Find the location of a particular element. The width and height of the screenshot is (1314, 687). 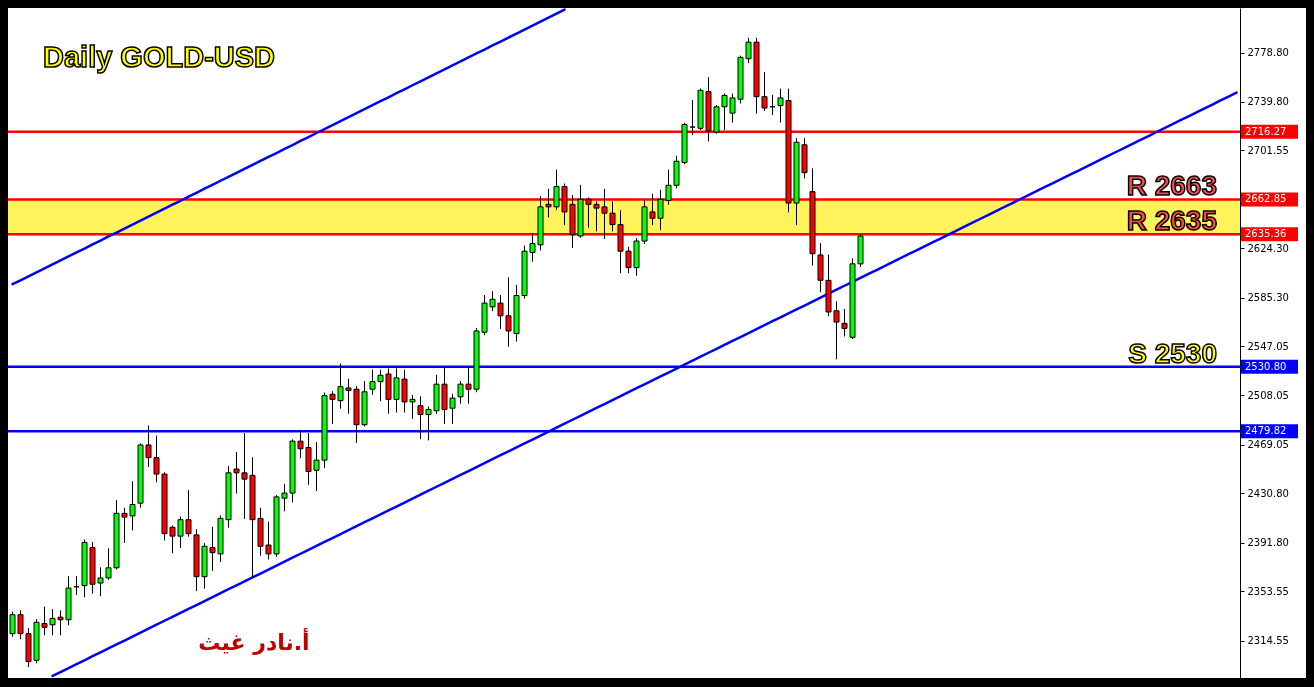

ref-line-label: 2662.85 is located at coordinates (1266, 199).